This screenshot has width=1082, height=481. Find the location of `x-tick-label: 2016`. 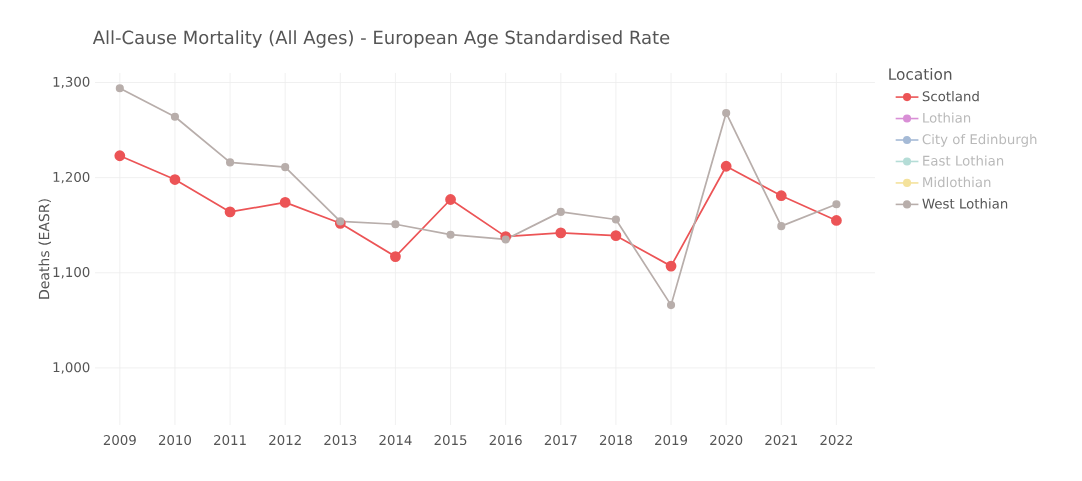

x-tick-label: 2016 is located at coordinates (505, 440).